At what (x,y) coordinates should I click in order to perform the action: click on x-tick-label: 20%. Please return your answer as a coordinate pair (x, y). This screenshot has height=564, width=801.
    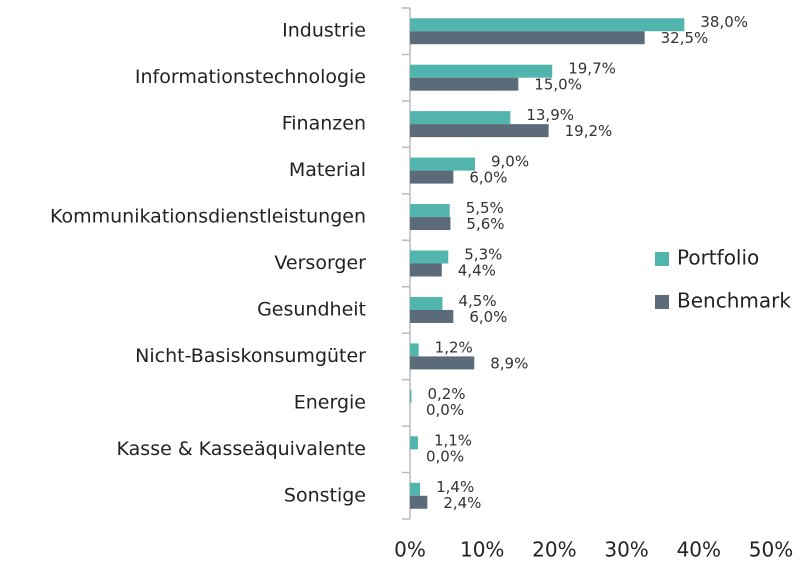
    Looking at the image, I should click on (554, 550).